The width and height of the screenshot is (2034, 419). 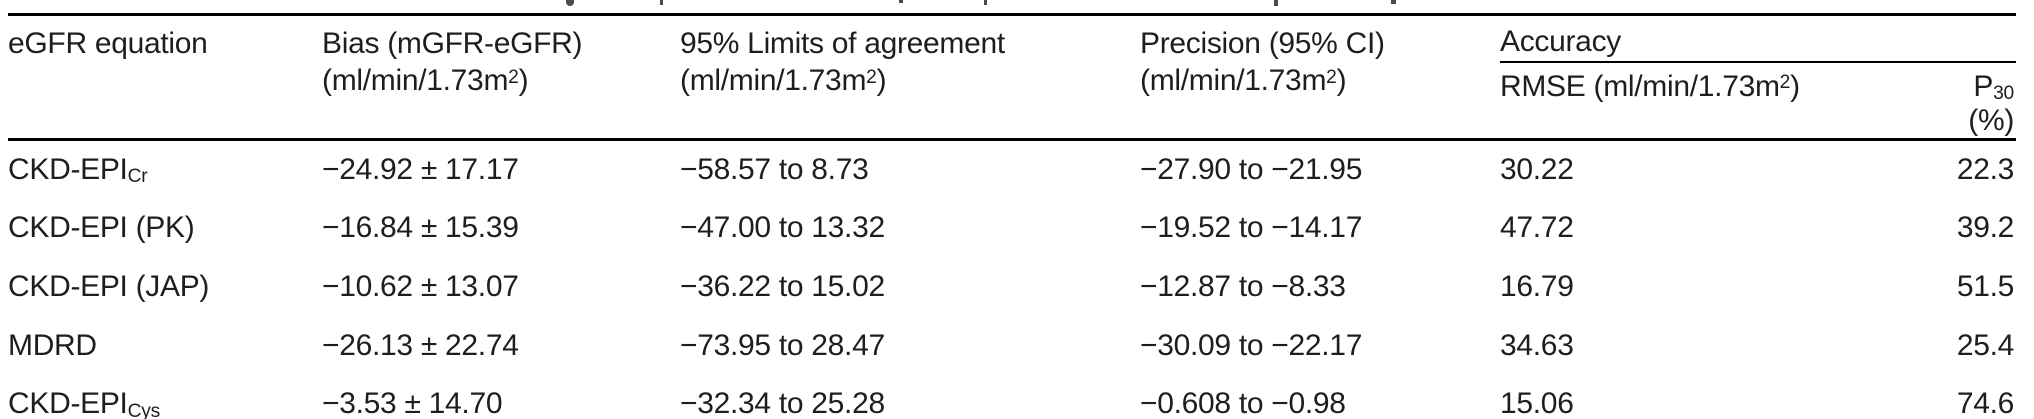 I want to click on header-precision: Precision (95% CI) (ml/min/1.73m2), so click(x=1320, y=77).